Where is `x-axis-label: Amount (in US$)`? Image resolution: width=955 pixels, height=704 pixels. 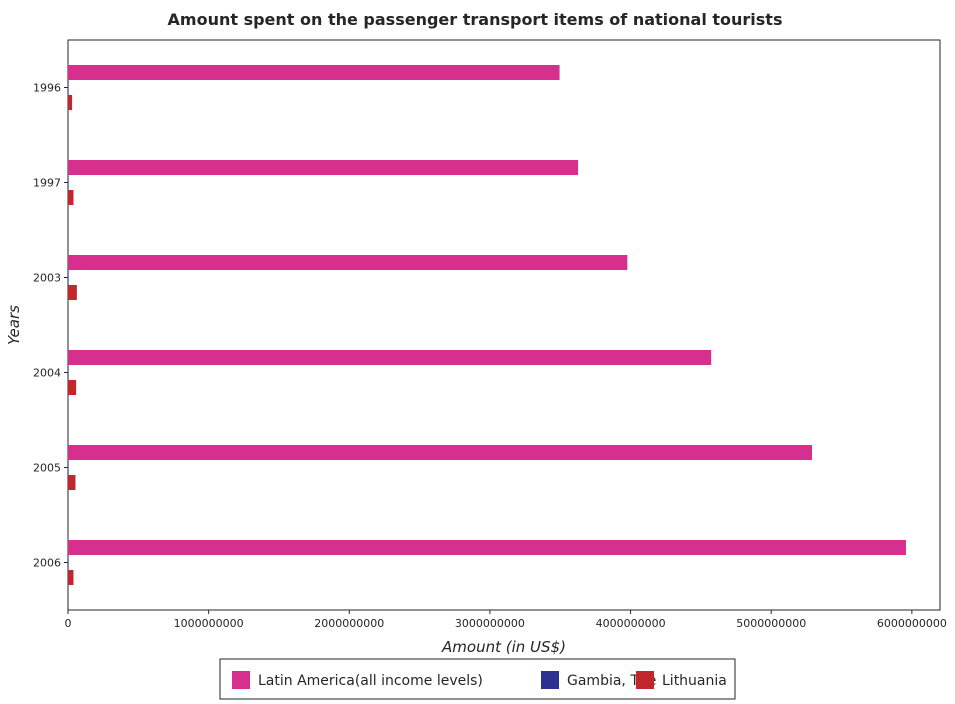
x-axis-label: Amount (in US$) is located at coordinates (503, 647).